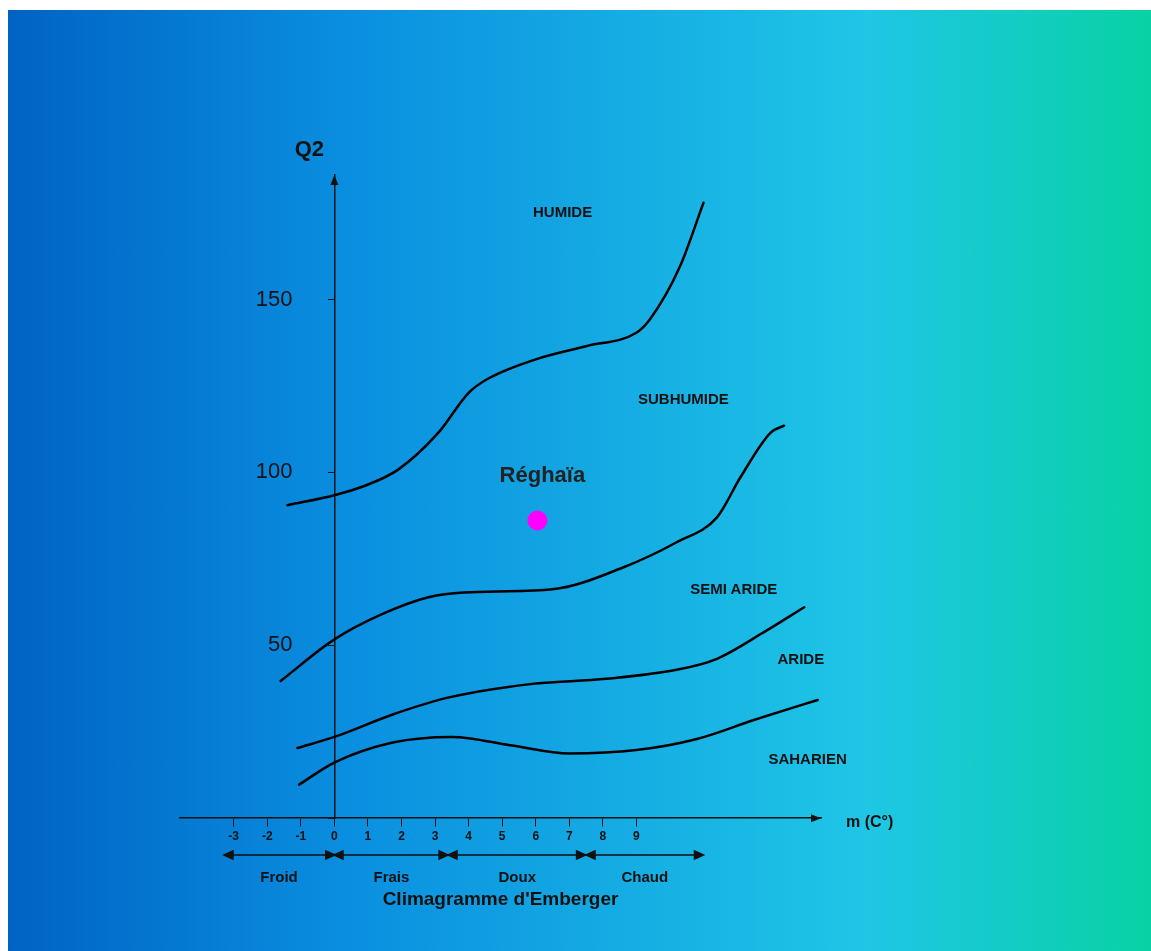  I want to click on annotation: SAHARIEN, so click(807, 759).